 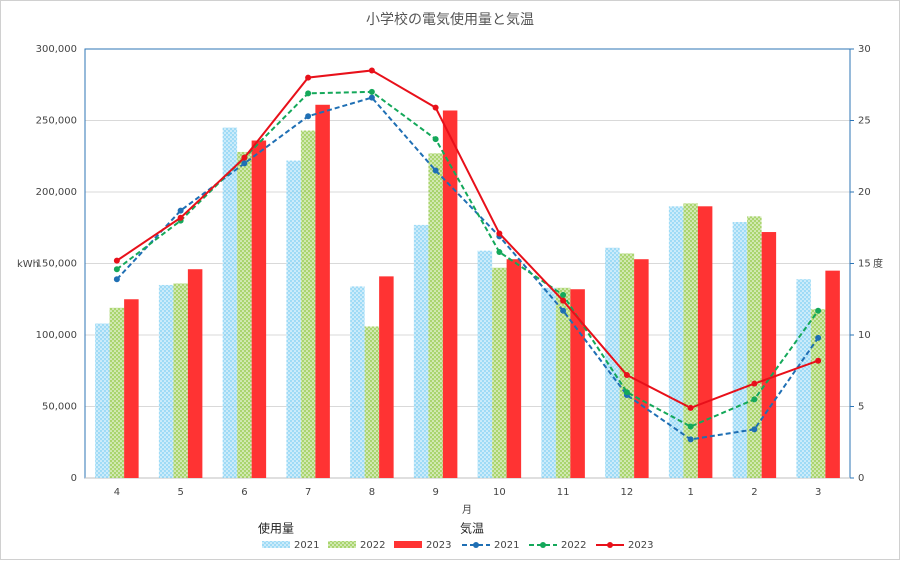 What do you see at coordinates (59, 407) in the screenshot?
I see `y-tick-label: 50,000` at bounding box center [59, 407].